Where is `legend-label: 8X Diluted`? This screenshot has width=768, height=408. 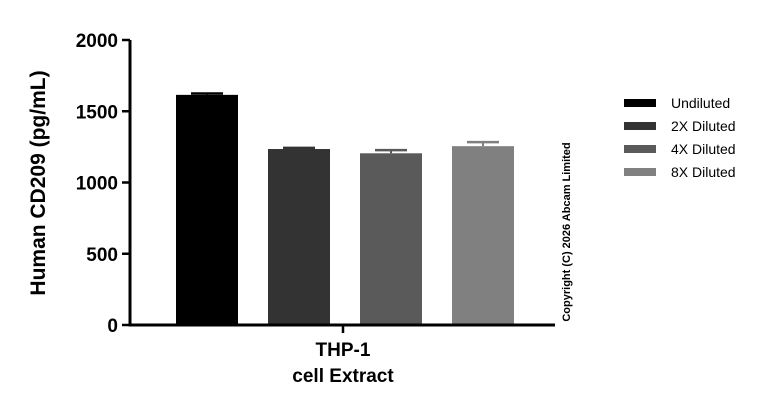 legend-label: 8X Diluted is located at coordinates (703, 172).